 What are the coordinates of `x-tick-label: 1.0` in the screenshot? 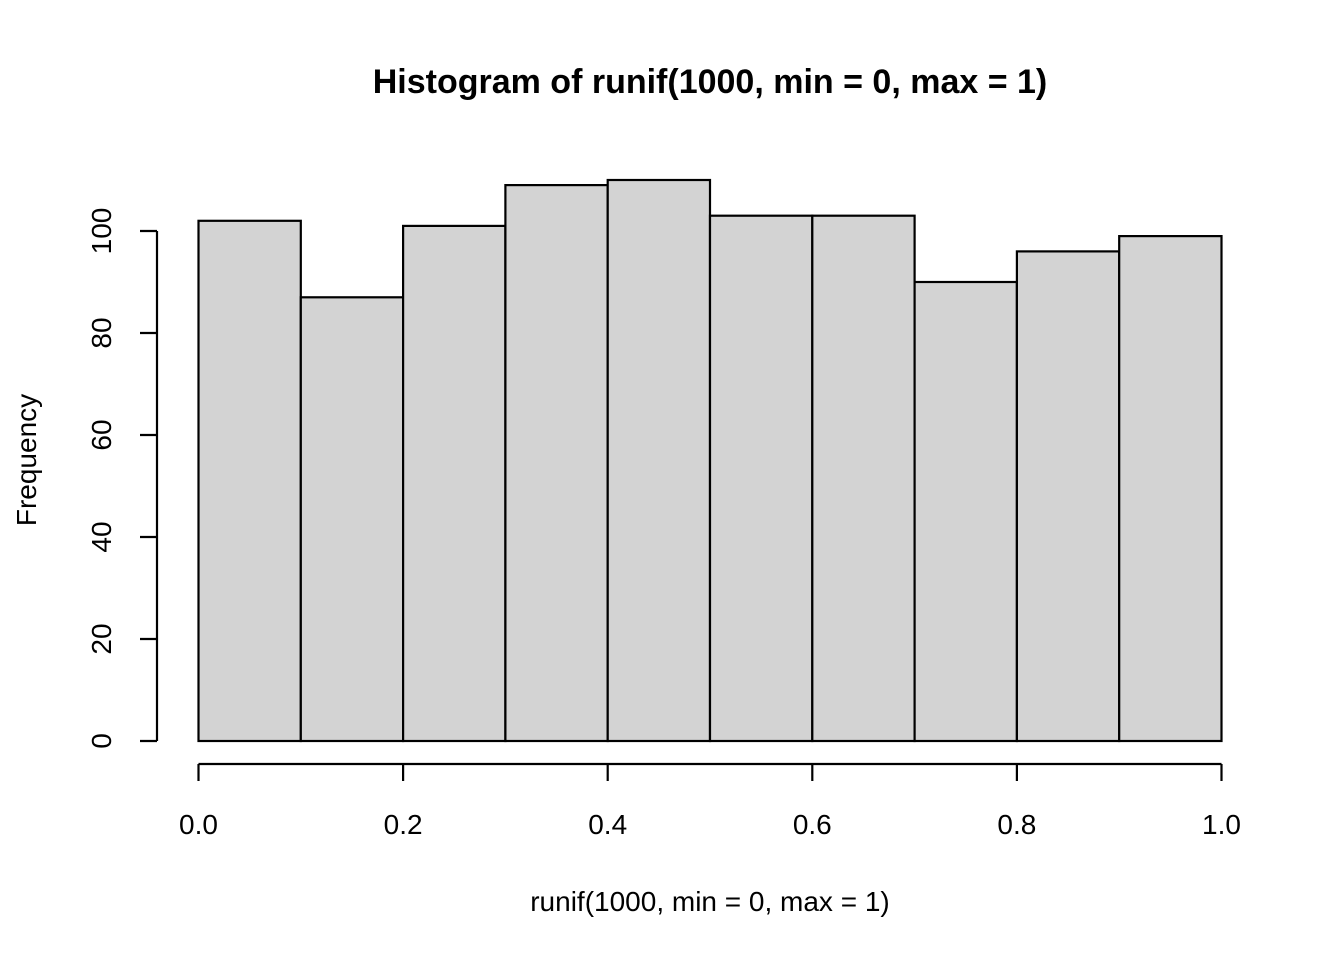 It's located at (1221, 824).